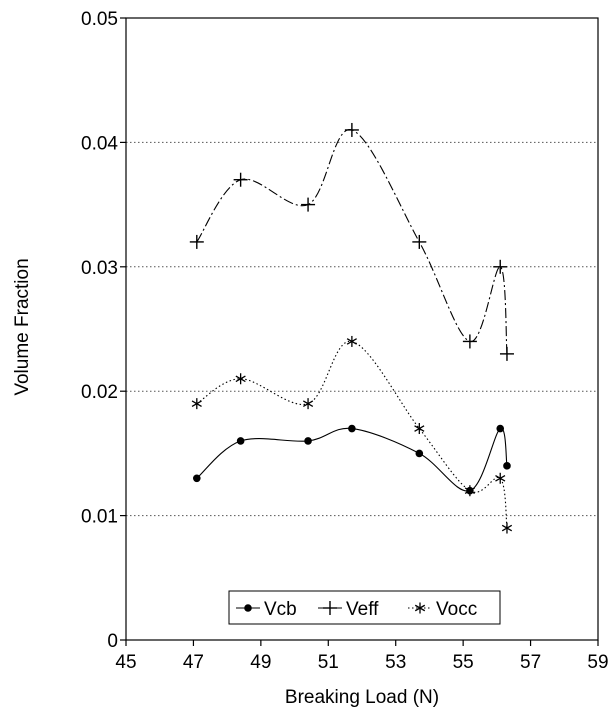  I want to click on legend-label: Veff, so click(362, 609).